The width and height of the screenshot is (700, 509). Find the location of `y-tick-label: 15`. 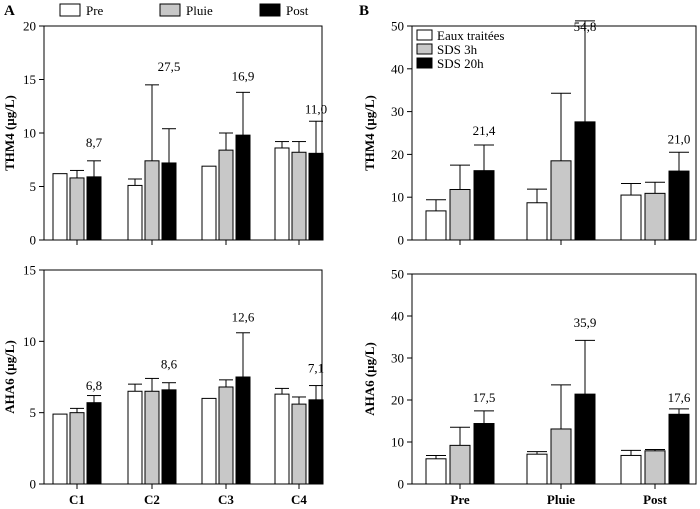

y-tick-label: 15 is located at coordinates (29, 79).